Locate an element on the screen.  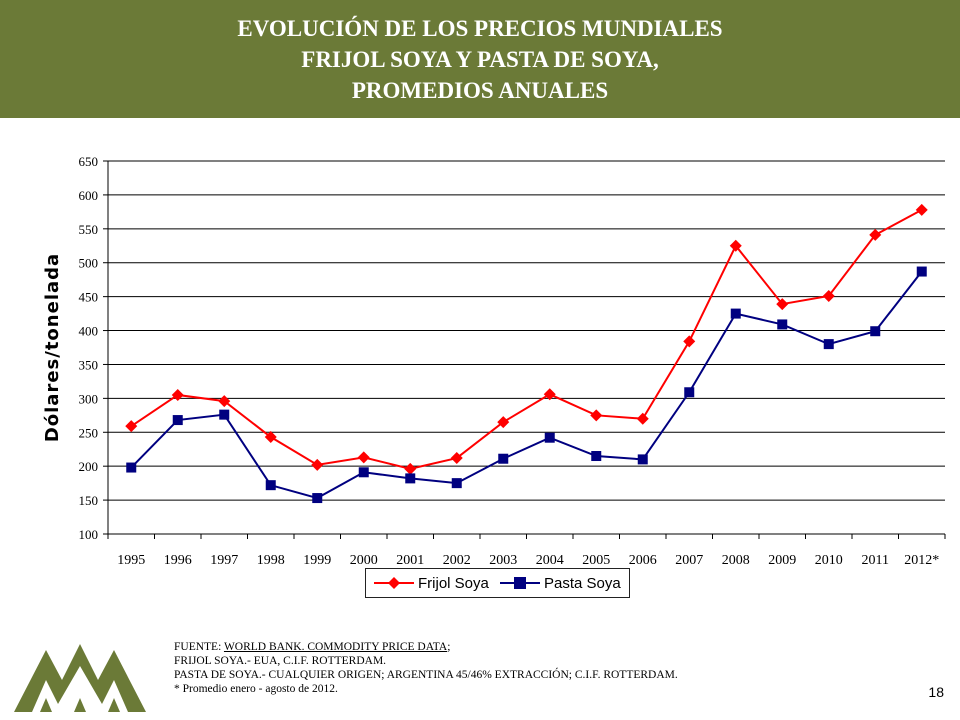
x-tick-label: 2003 is located at coordinates (503, 560).